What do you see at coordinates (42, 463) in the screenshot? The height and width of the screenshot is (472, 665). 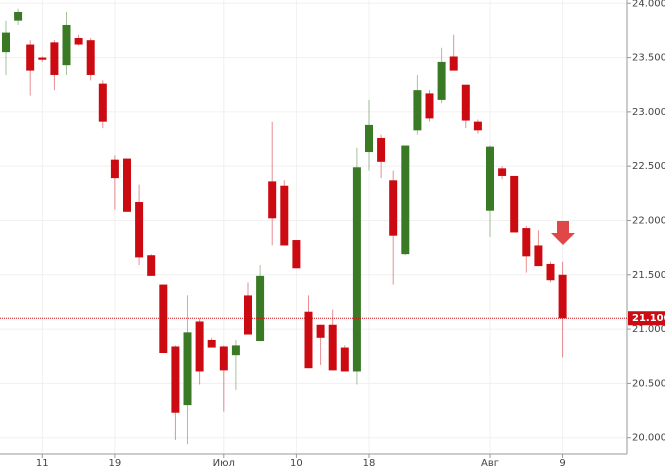 I see `x-tick-label: 11` at bounding box center [42, 463].